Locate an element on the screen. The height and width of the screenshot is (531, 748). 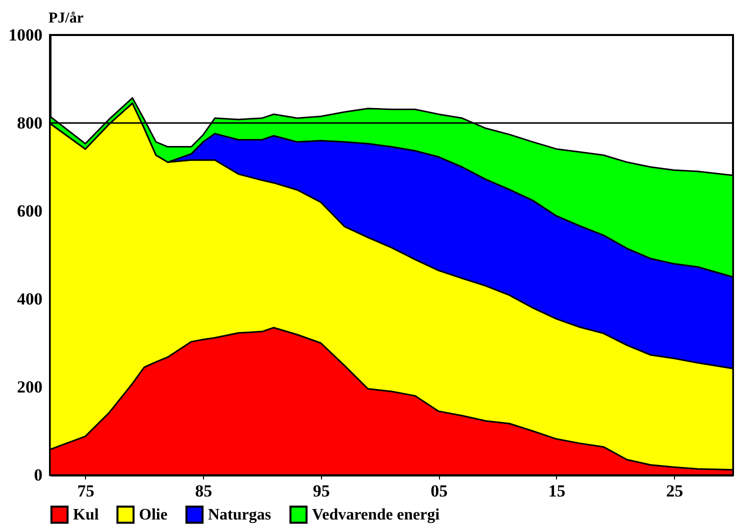
legend-label: Naturgas is located at coordinates (240, 515).